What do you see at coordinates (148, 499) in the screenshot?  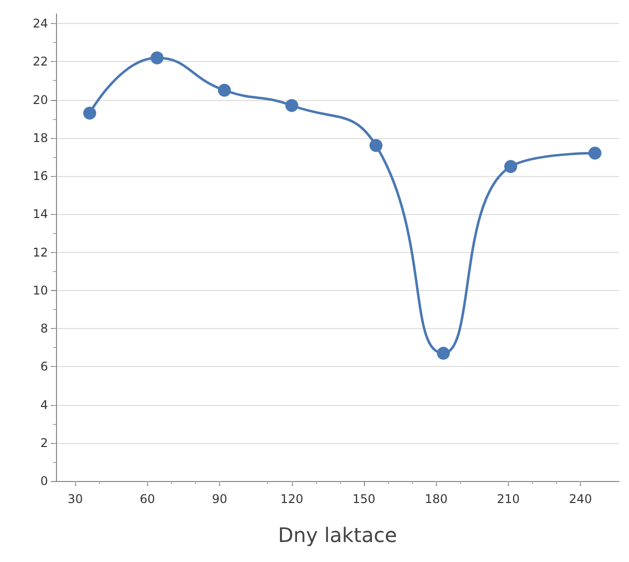 I see `x-tick-label: 60` at bounding box center [148, 499].